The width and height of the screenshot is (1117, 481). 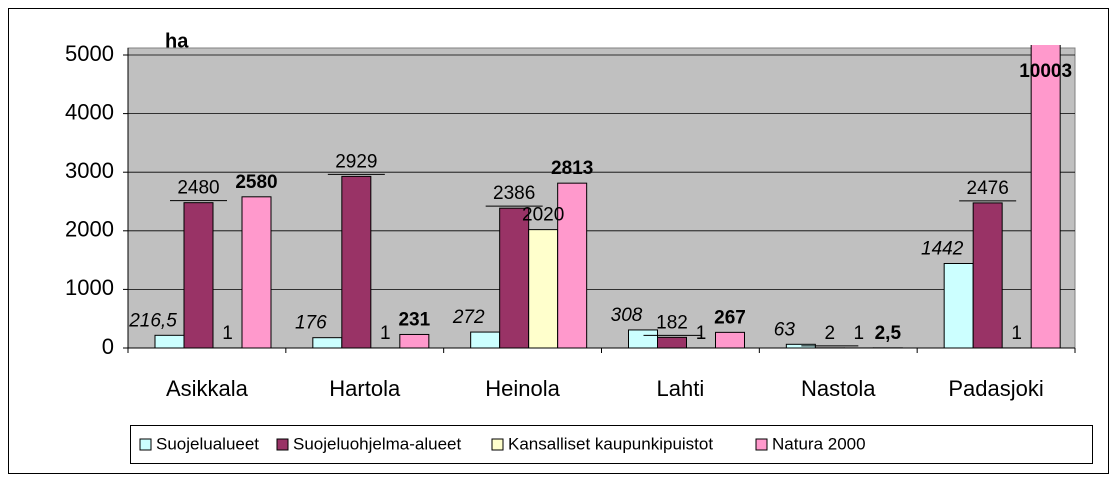 What do you see at coordinates (152, 320) in the screenshot?
I see `value-label: 216,5` at bounding box center [152, 320].